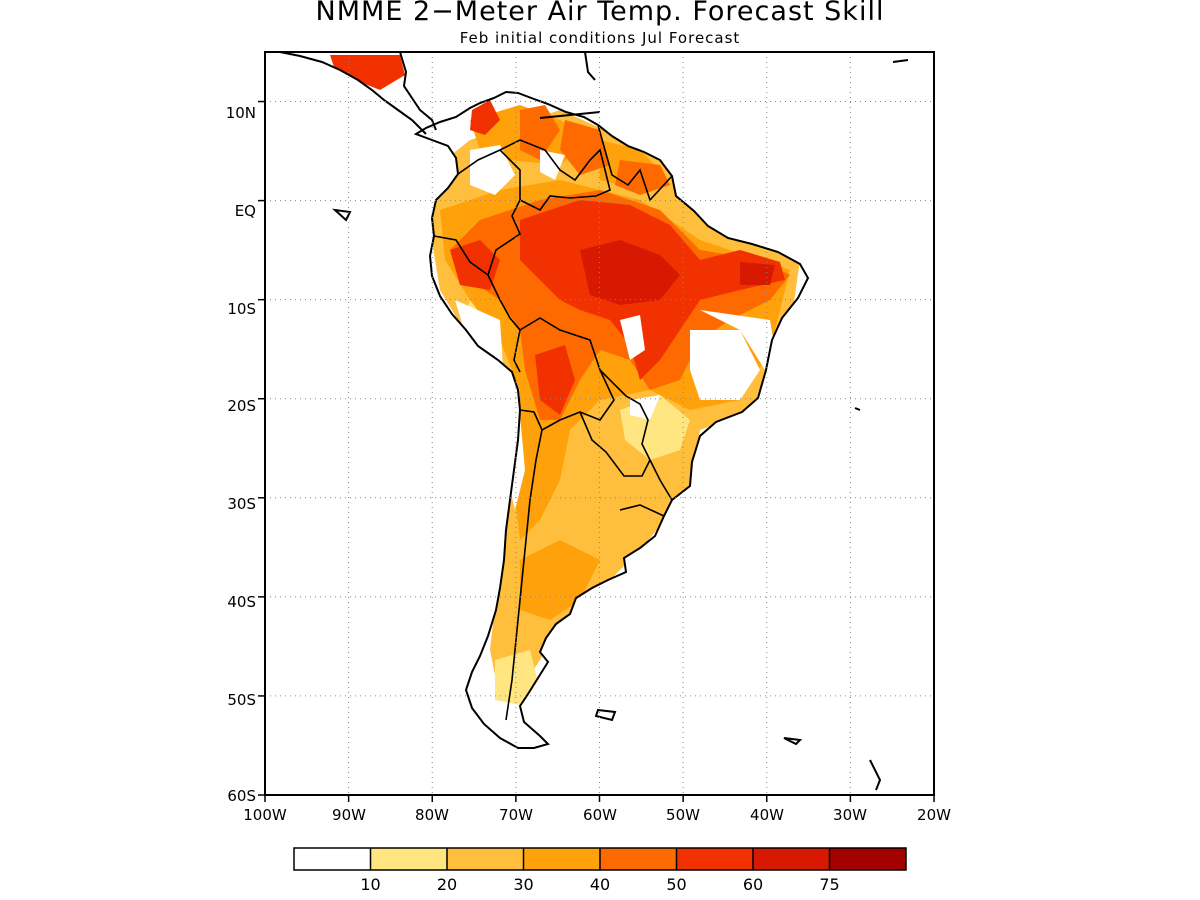  Describe the element at coordinates (432, 815) in the screenshot. I see `lon-label: 80W` at that location.